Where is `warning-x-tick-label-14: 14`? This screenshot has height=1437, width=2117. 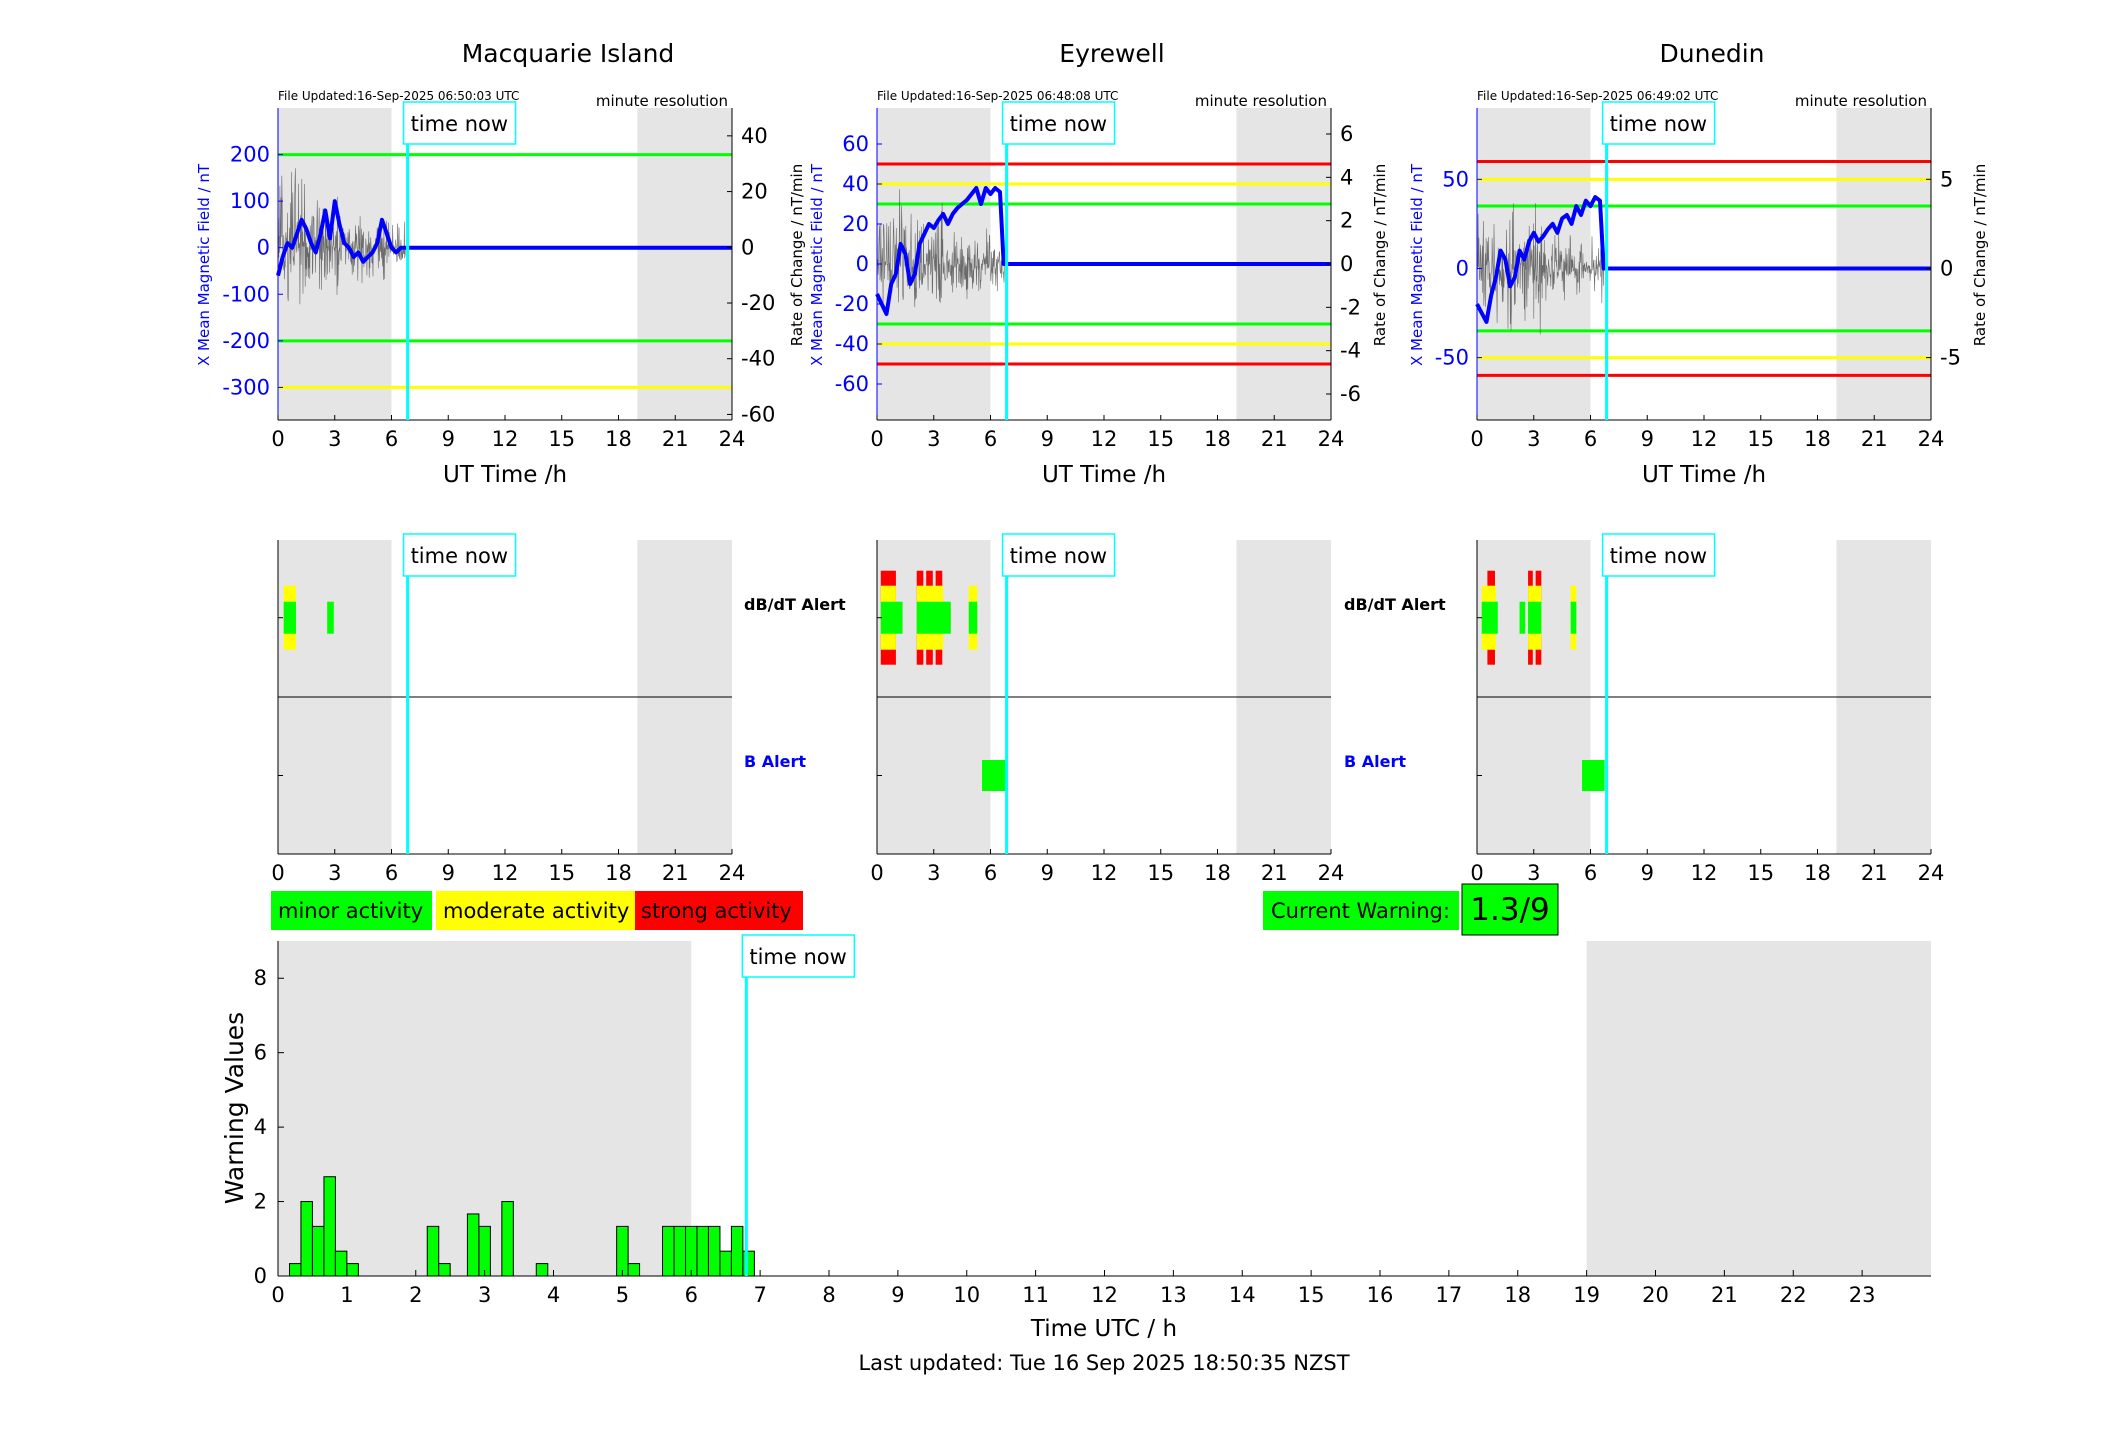 warning-x-tick-label-14: 14 is located at coordinates (1242, 1295).